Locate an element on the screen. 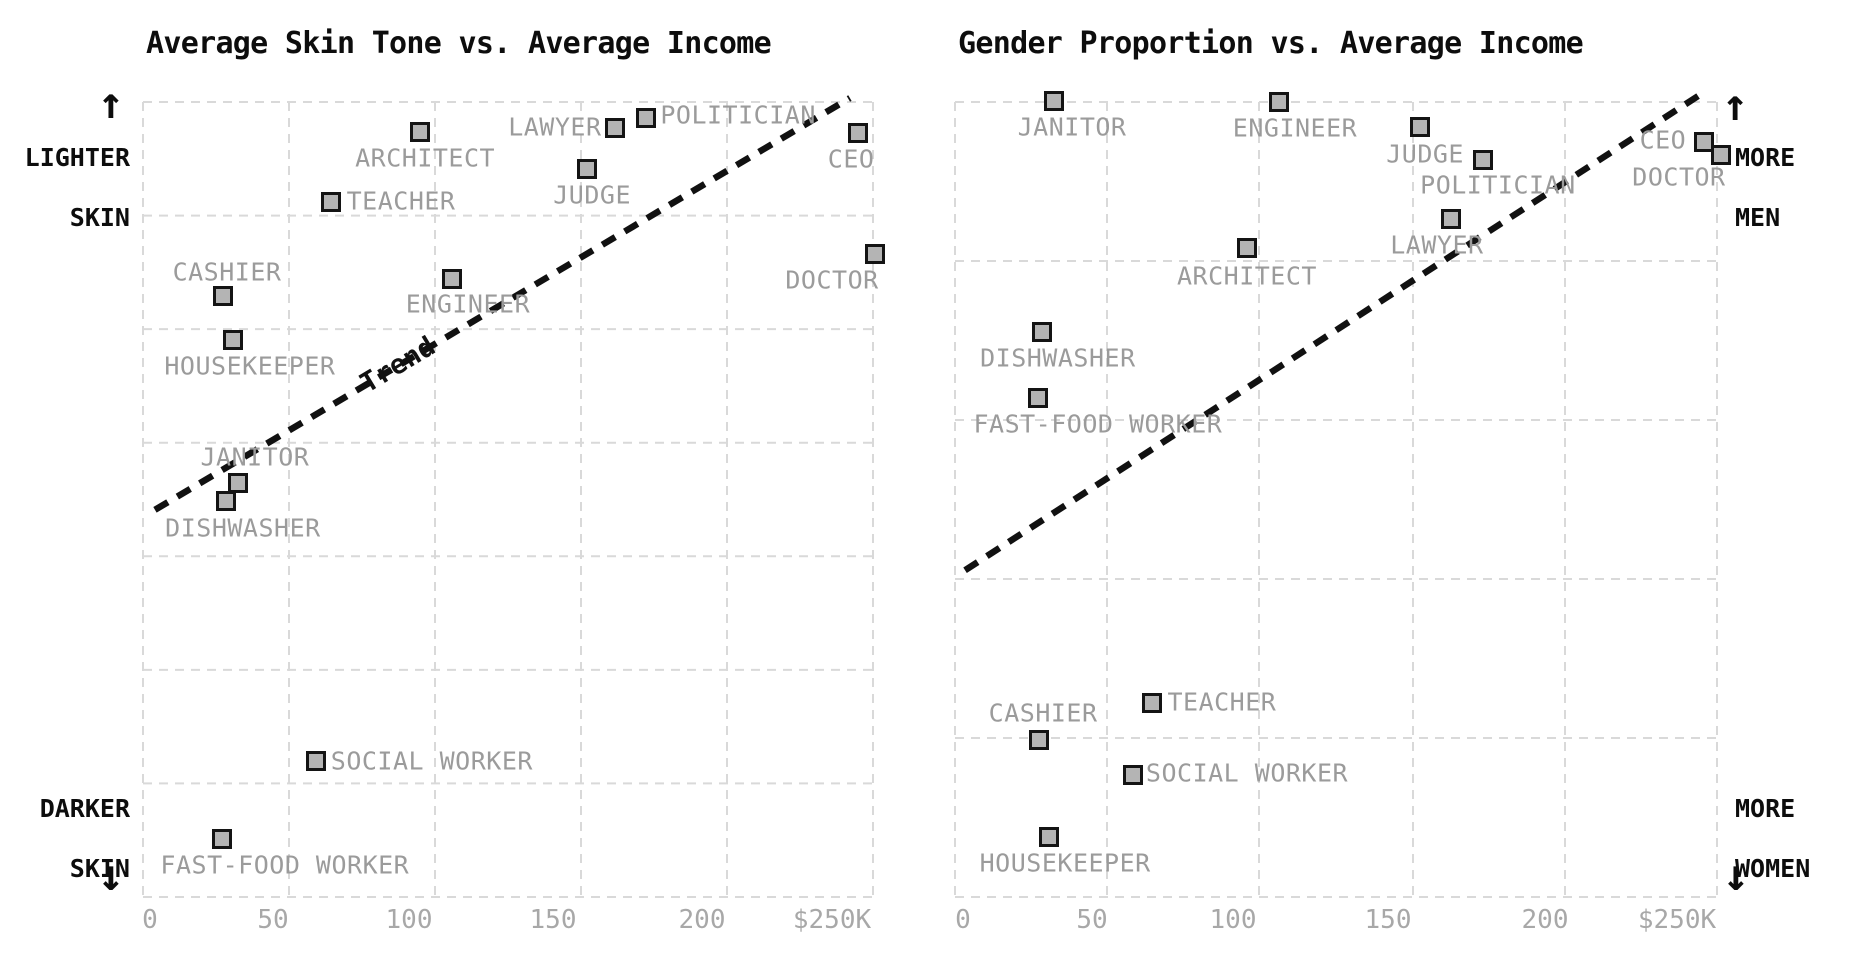 This screenshot has width=1868, height=968. y-bottom-line1: MORE is located at coordinates (1765, 808).